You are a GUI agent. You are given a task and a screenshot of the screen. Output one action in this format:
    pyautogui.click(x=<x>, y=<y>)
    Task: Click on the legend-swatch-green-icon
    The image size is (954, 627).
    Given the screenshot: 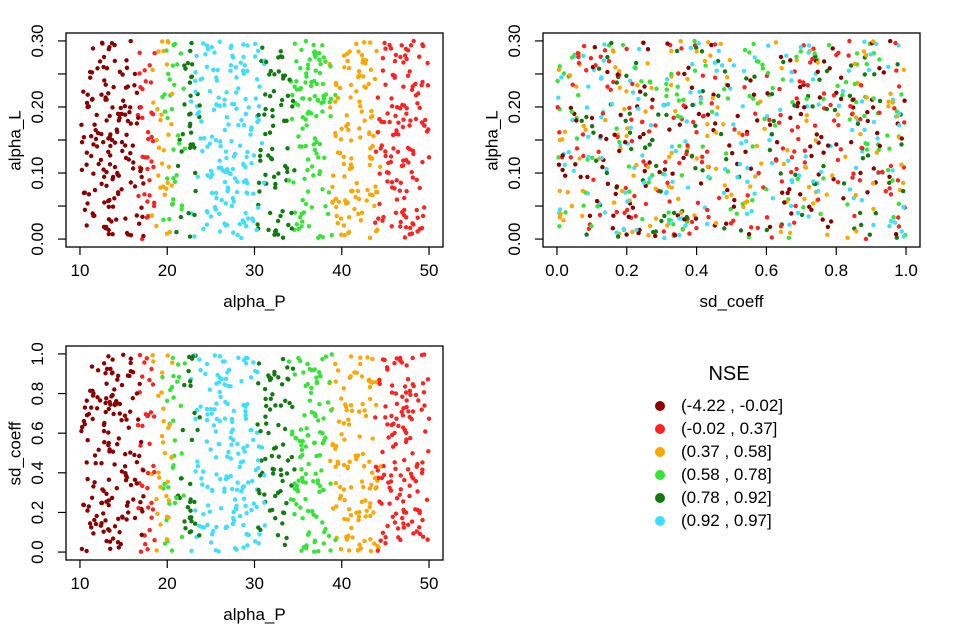 What is the action you would take?
    pyautogui.click(x=660, y=474)
    